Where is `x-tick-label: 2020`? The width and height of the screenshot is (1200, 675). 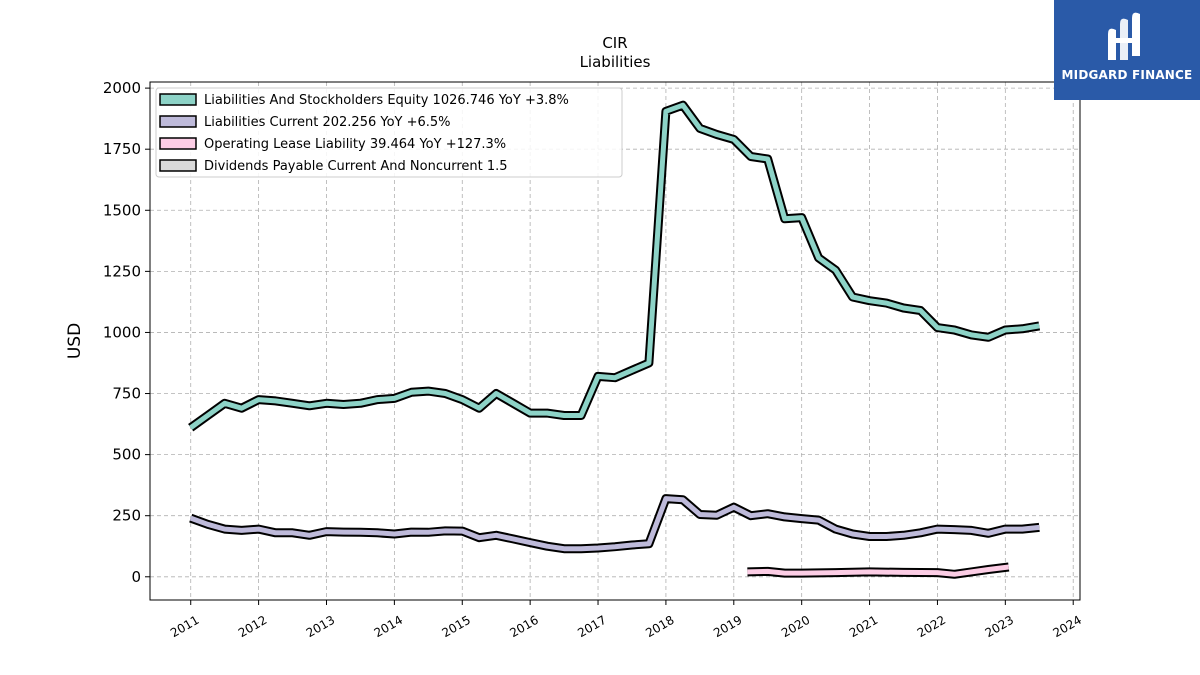
x-tick-label: 2020 is located at coordinates (795, 626).